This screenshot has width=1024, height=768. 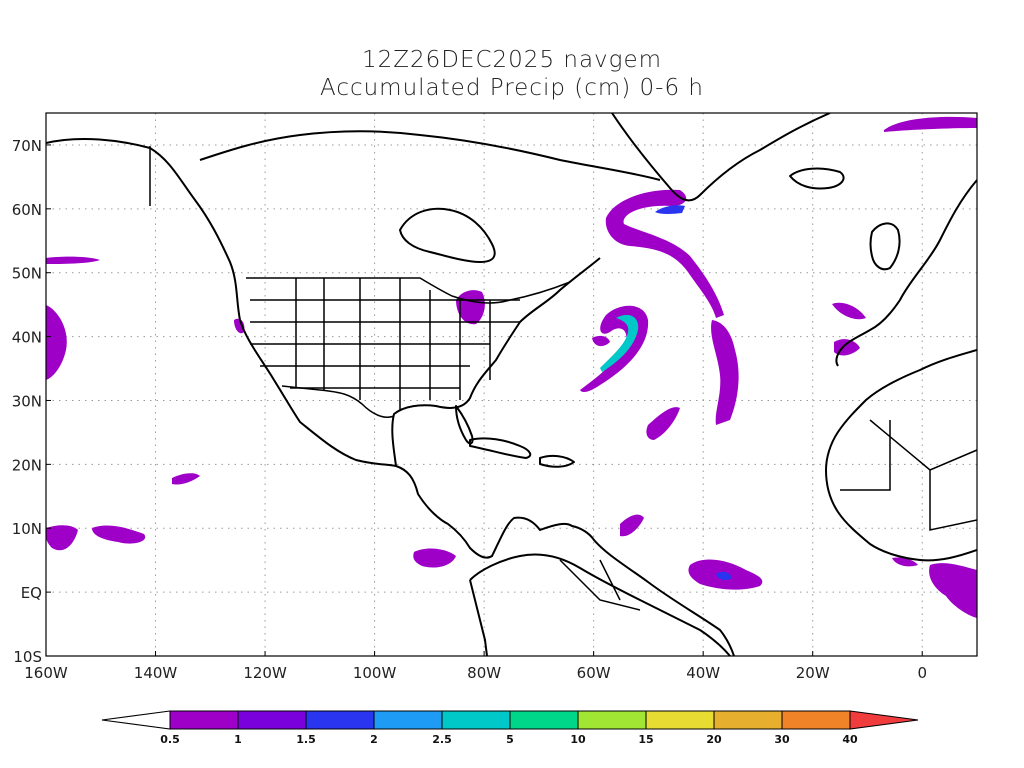 I want to click on colorbar-label: 5, so click(x=510, y=739).